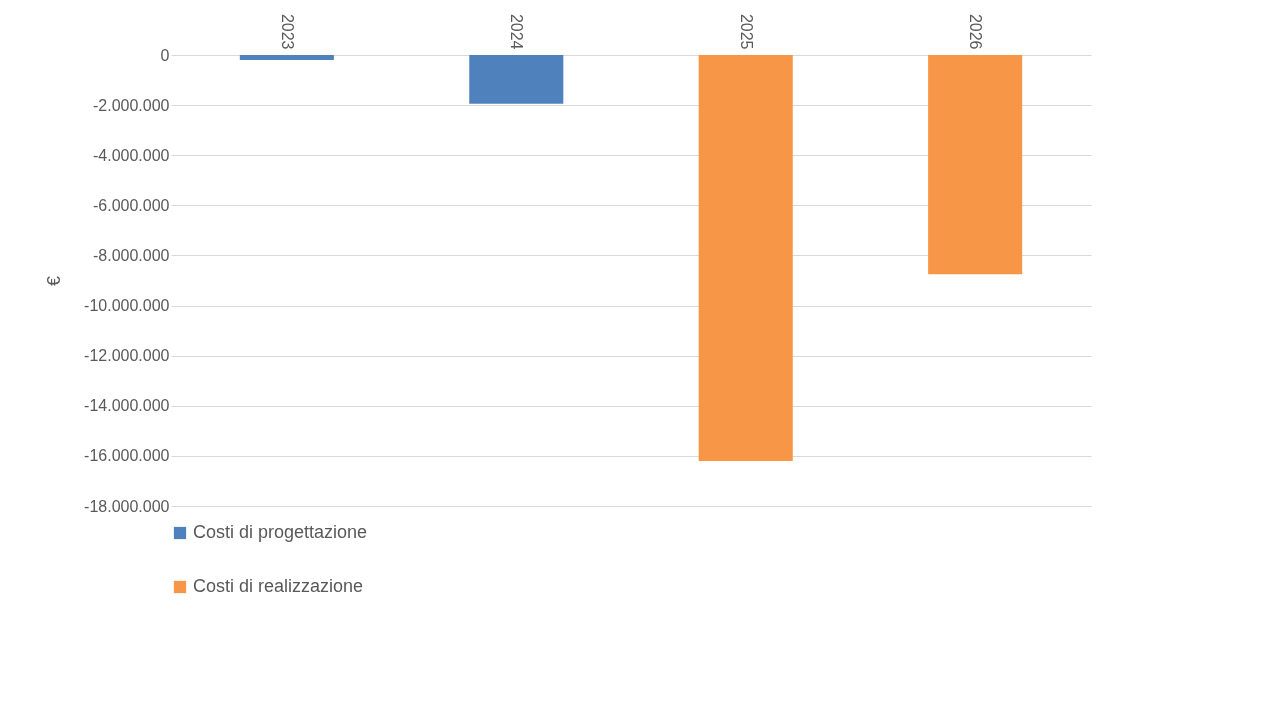 This screenshot has height=702, width=1261. What do you see at coordinates (131, 205) in the screenshot?
I see `y-tick-label: -6.000.000` at bounding box center [131, 205].